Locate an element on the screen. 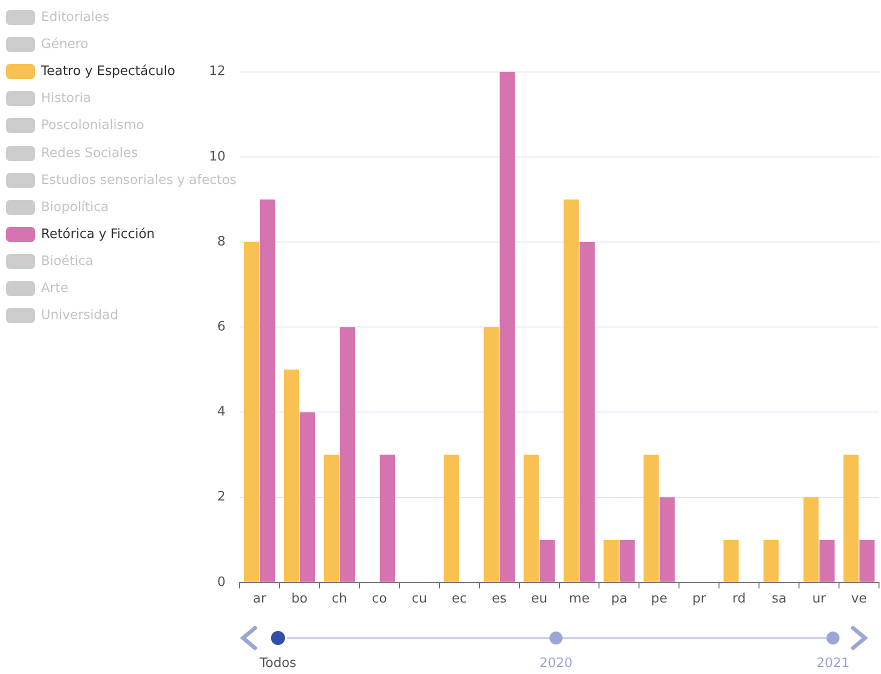 The image size is (881, 674). x-tick-label: eu is located at coordinates (539, 599).